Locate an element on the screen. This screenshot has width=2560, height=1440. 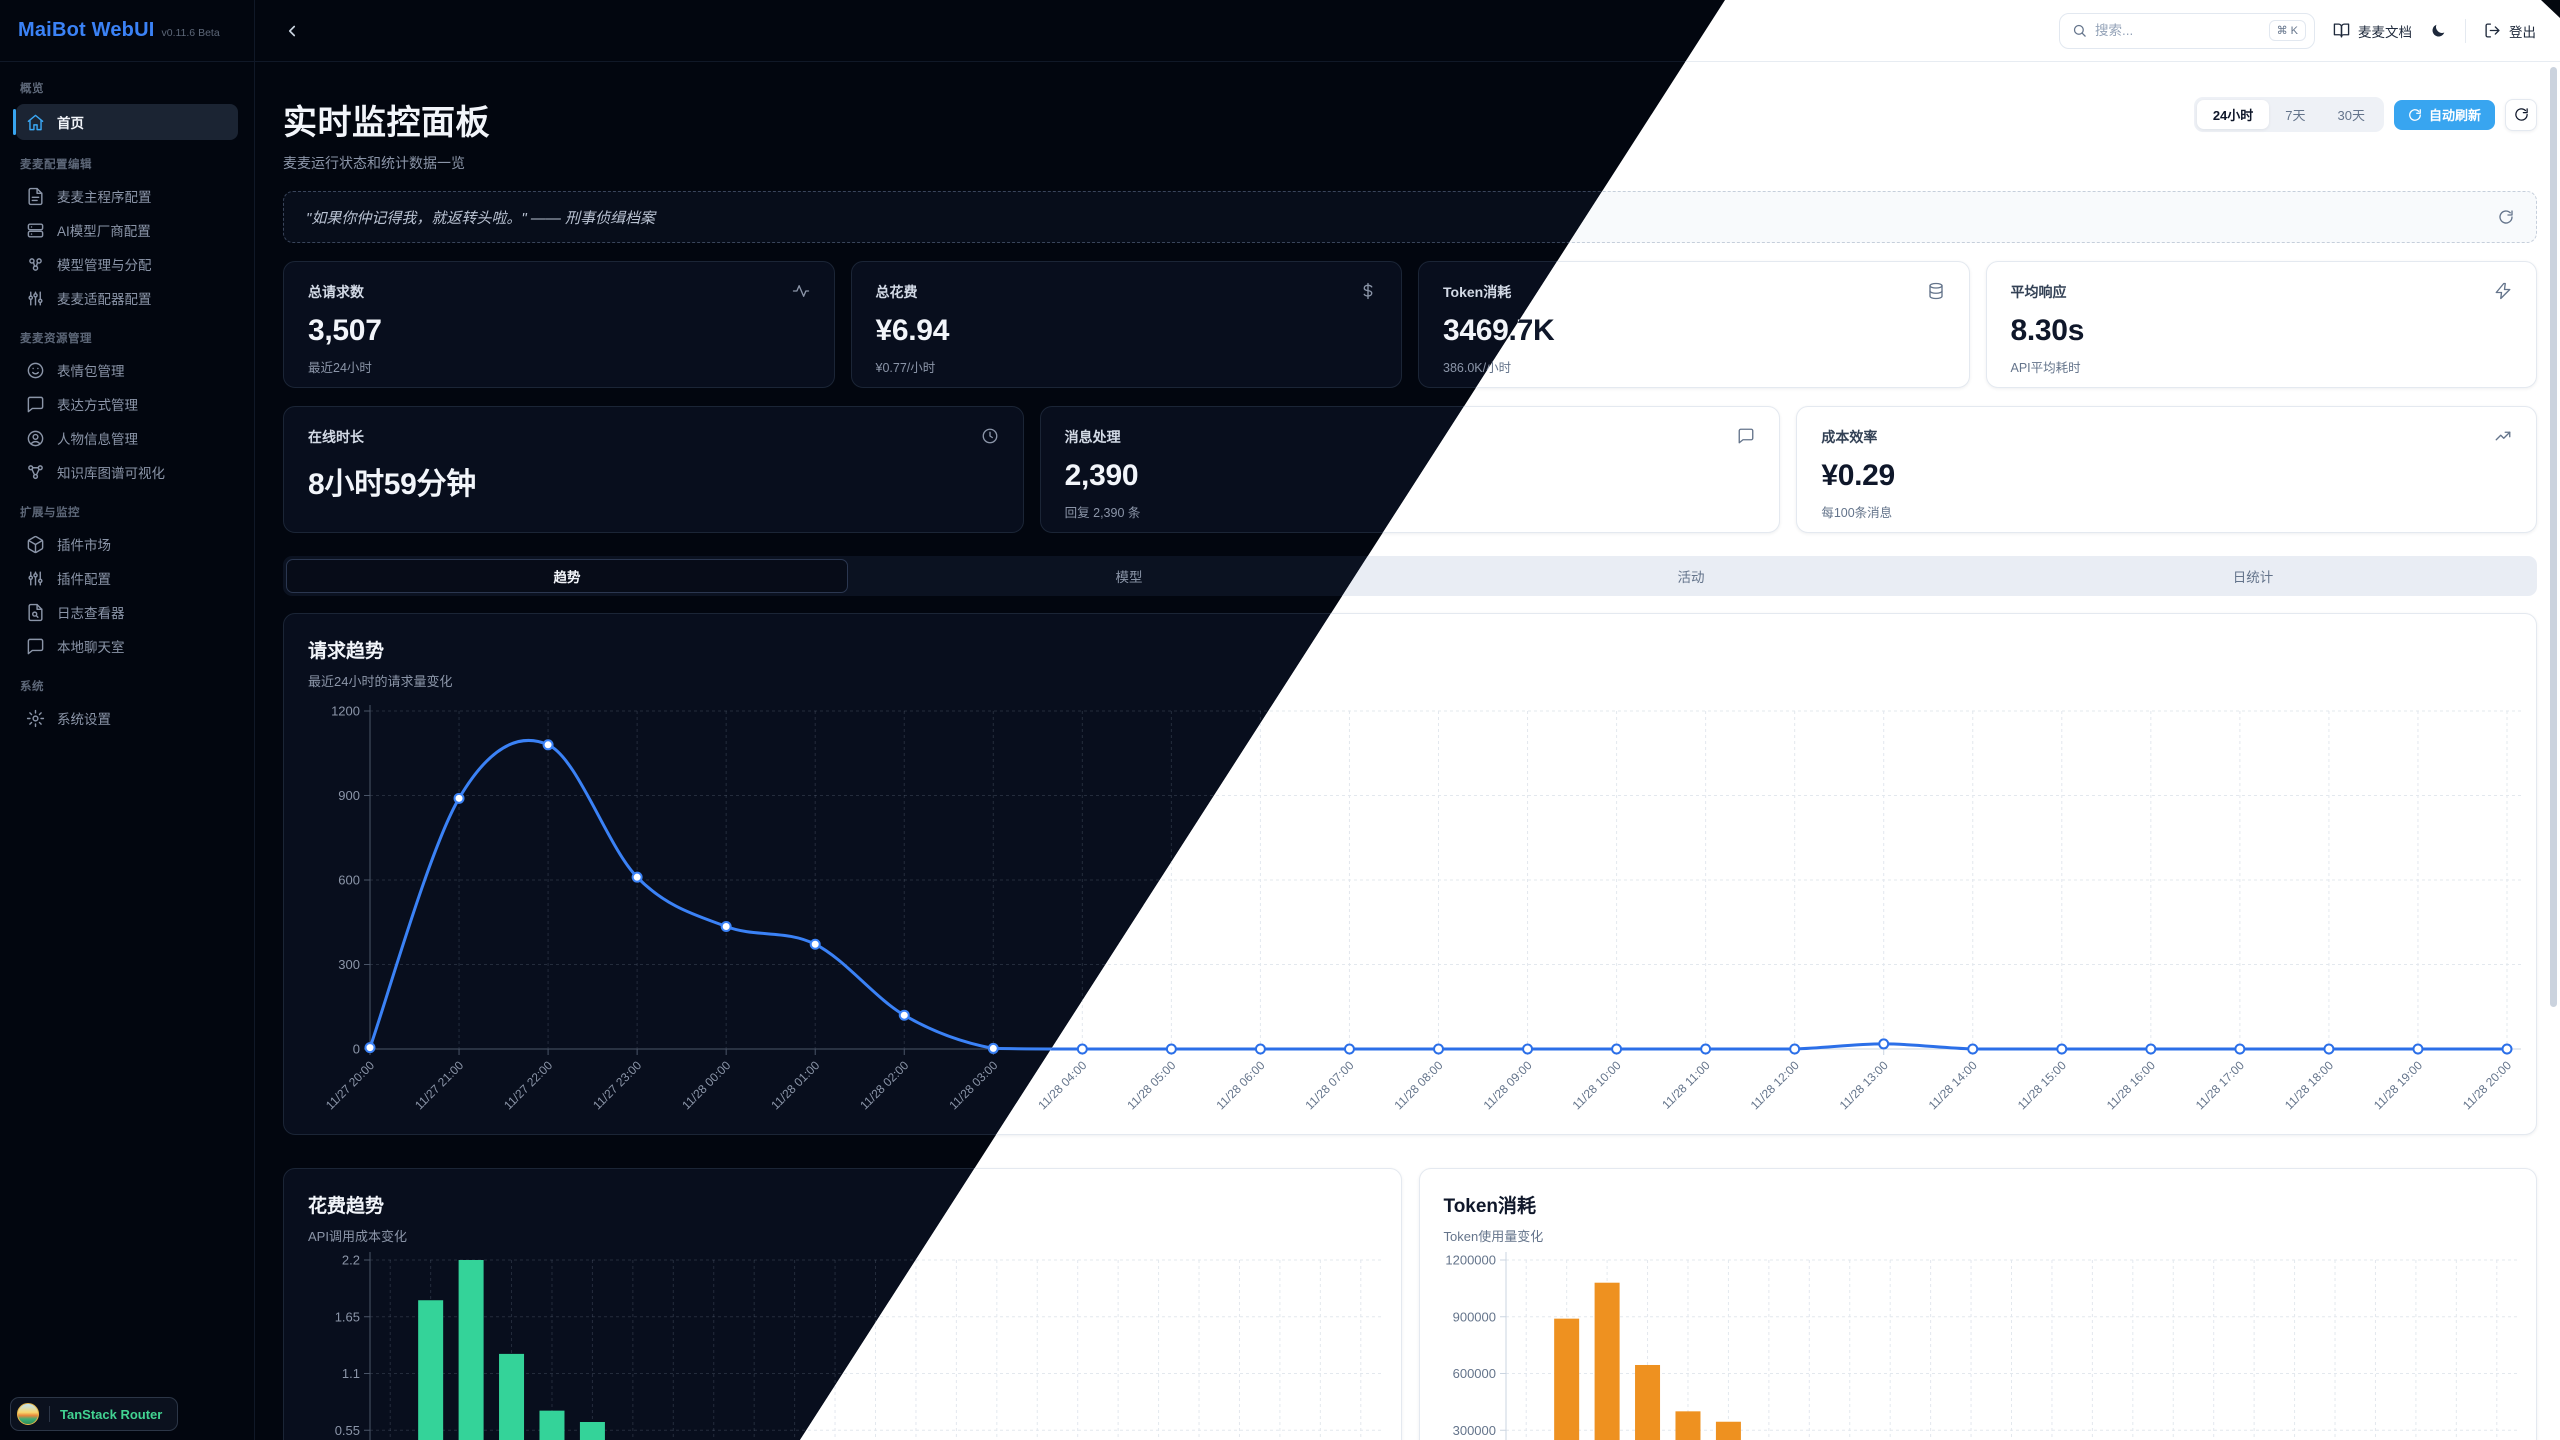
svg-text: 11/27 21:00 is located at coordinates (439, 1085).